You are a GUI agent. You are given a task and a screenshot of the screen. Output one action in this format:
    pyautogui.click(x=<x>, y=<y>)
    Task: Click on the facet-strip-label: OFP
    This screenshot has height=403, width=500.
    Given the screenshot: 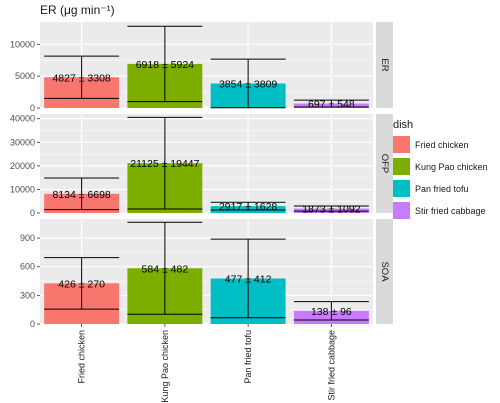 What is the action you would take?
    pyautogui.click(x=384, y=164)
    